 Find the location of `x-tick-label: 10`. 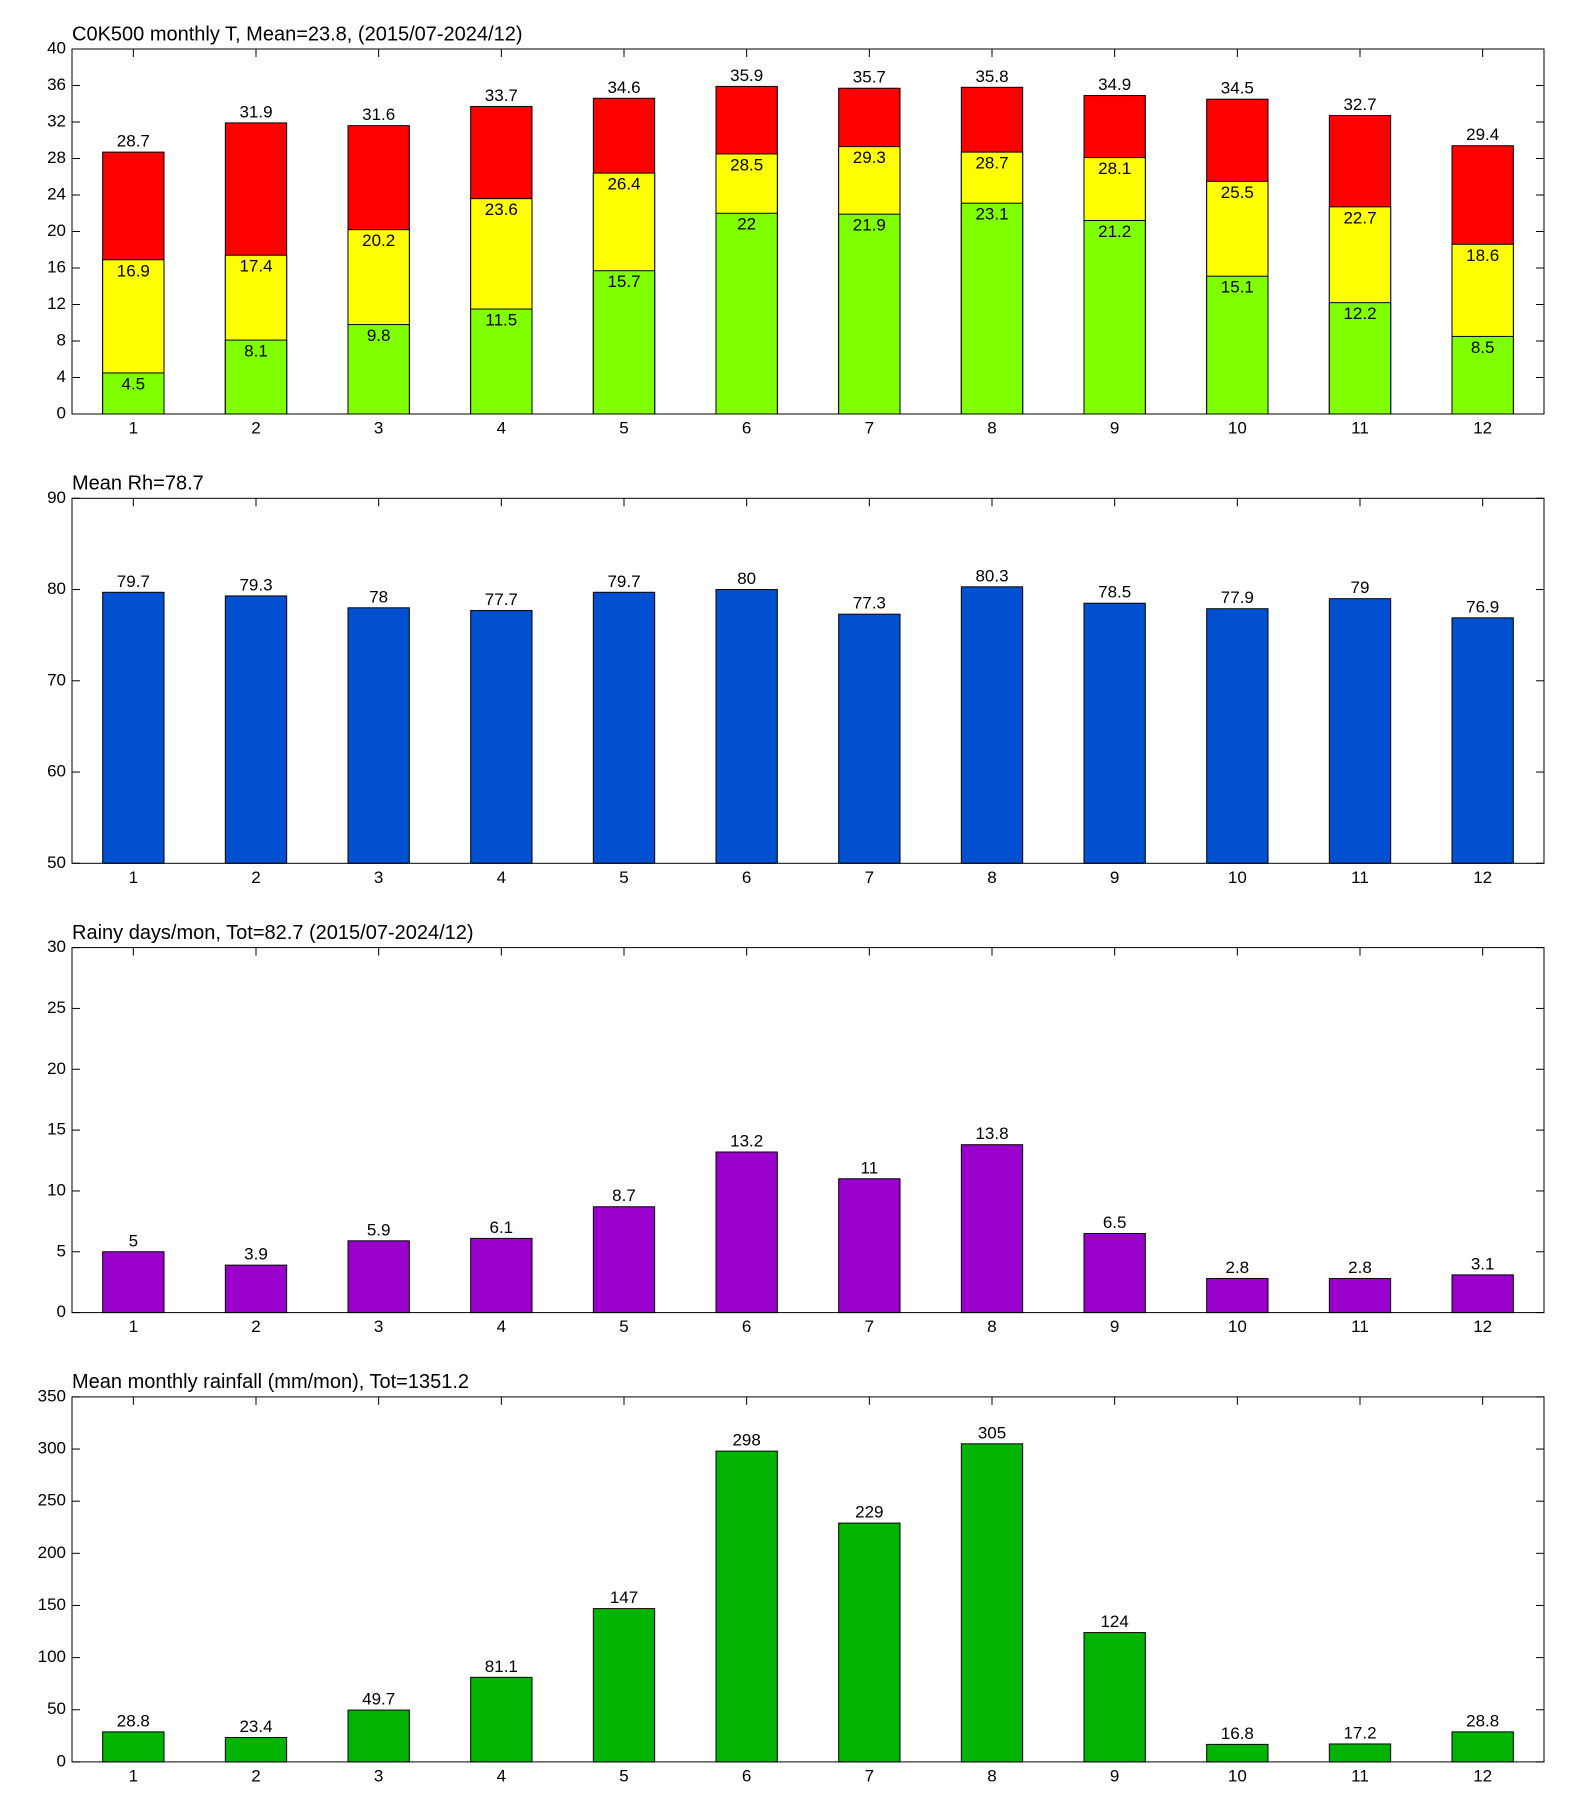

x-tick-label: 10 is located at coordinates (1237, 877).